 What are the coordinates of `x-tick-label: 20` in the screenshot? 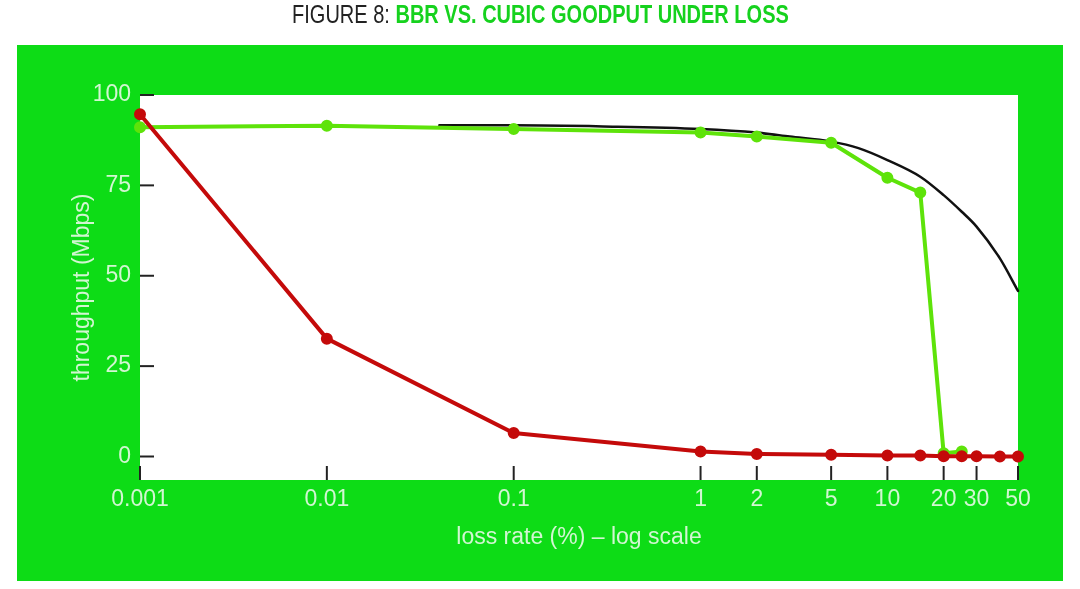 It's located at (943, 498).